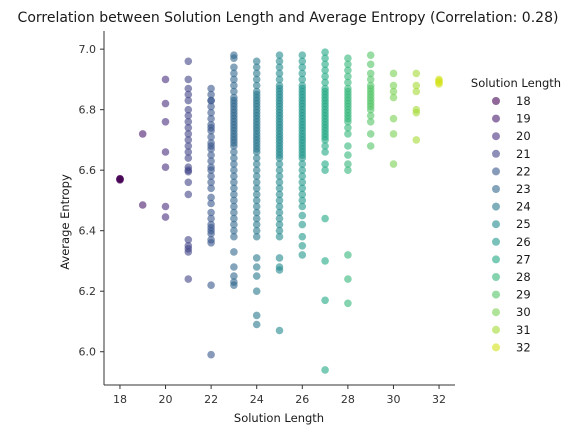  What do you see at coordinates (393, 399) in the screenshot?
I see `x-tick-label: 30` at bounding box center [393, 399].